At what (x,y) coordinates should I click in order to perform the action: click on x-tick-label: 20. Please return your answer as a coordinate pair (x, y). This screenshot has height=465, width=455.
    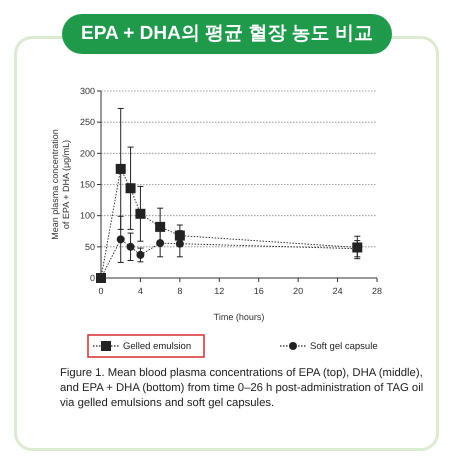
    Looking at the image, I should click on (298, 291).